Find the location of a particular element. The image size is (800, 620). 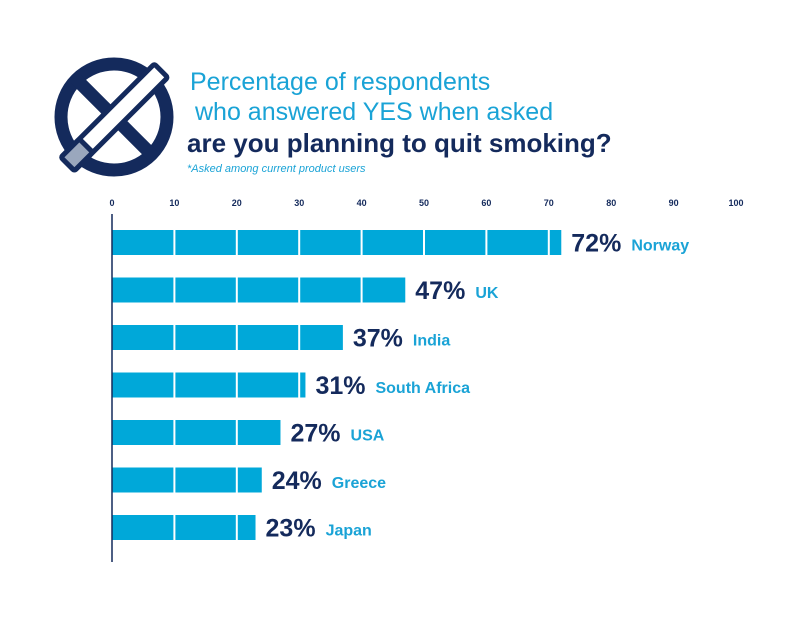

category-label: Japan is located at coordinates (349, 531).